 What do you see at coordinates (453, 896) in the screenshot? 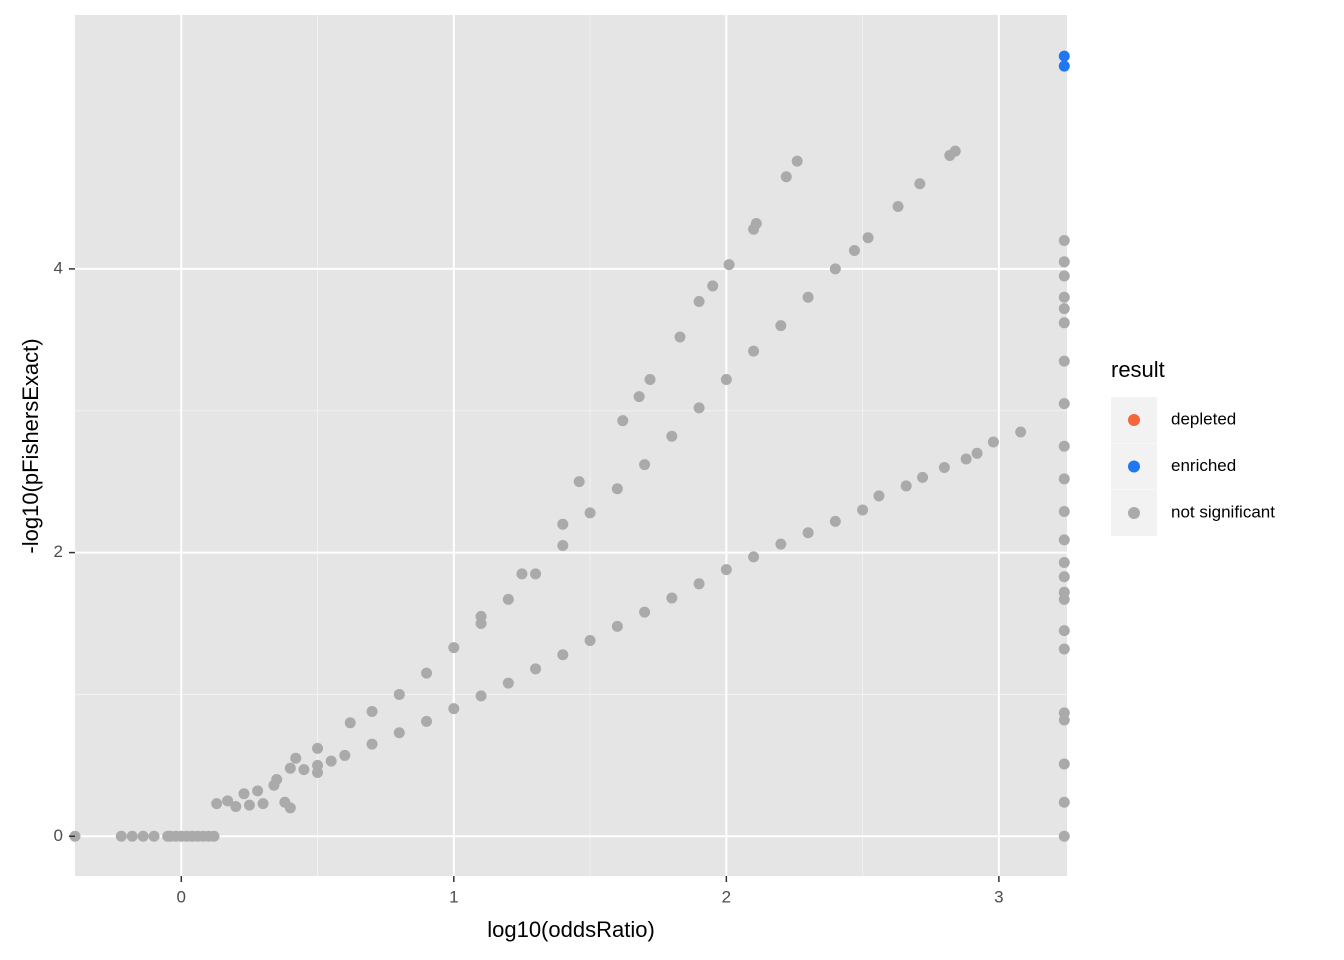
I see `x-tick-label: 1` at bounding box center [453, 896].